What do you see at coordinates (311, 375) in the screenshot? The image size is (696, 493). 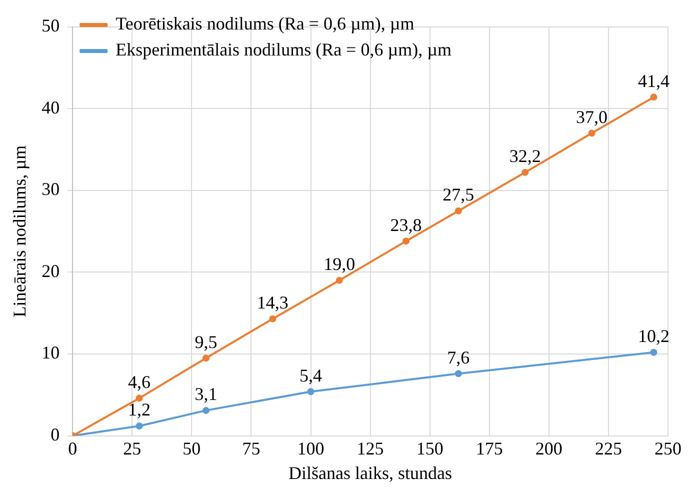 I see `data-label: 5,4` at bounding box center [311, 375].